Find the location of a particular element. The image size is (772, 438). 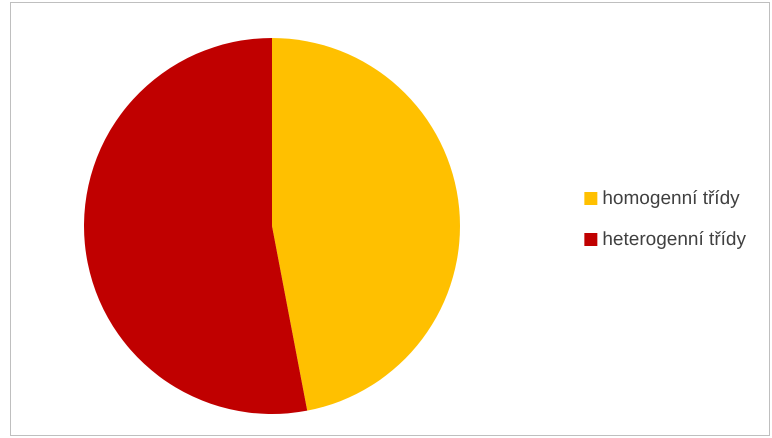

legend-label: heterogenní třídy is located at coordinates (674, 239).